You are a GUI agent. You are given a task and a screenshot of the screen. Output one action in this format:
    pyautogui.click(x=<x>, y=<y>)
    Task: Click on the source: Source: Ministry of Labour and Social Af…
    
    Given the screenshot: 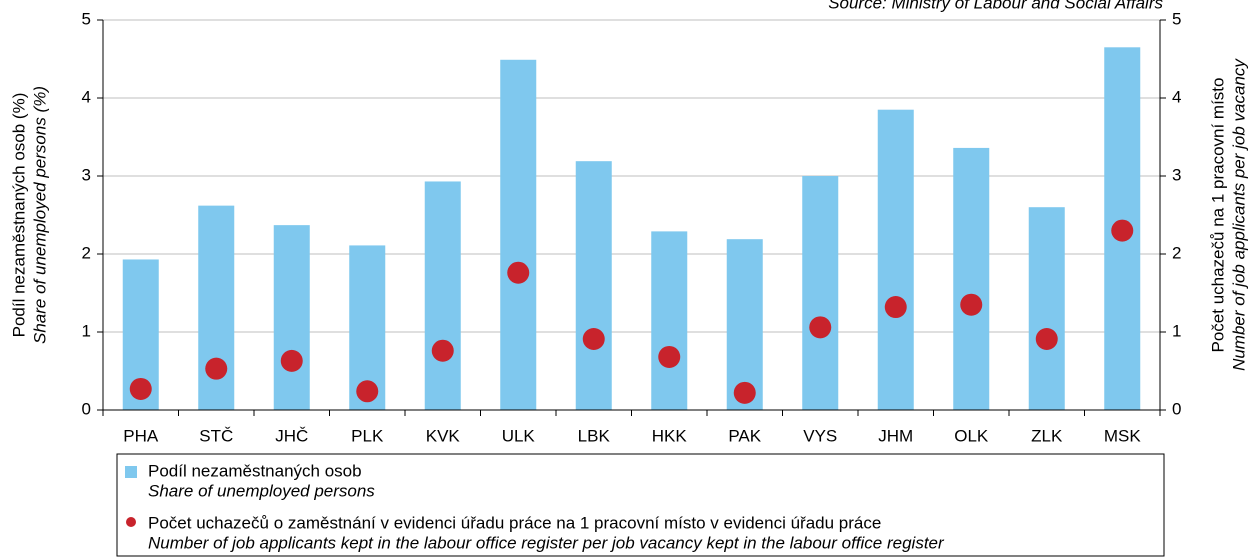 What is the action you would take?
    pyautogui.click(x=995, y=6)
    